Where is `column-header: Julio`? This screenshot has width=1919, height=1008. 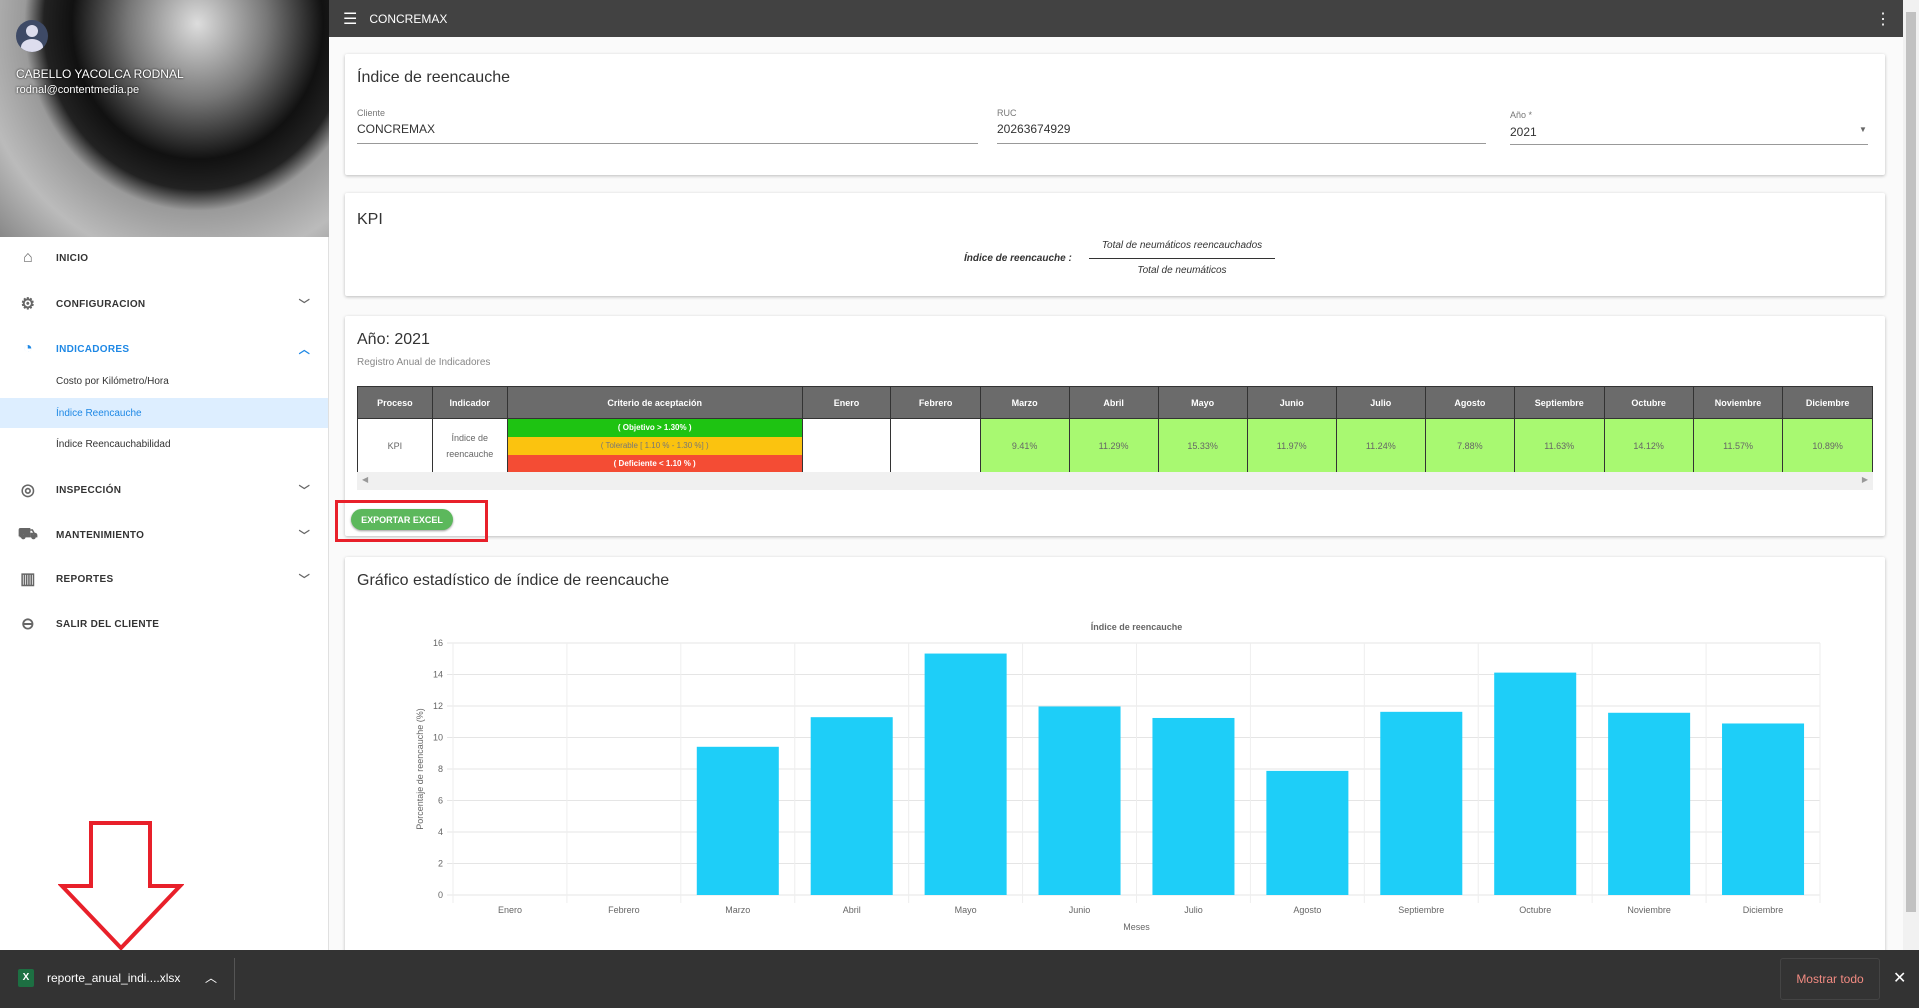
column-header: Julio is located at coordinates (1380, 402).